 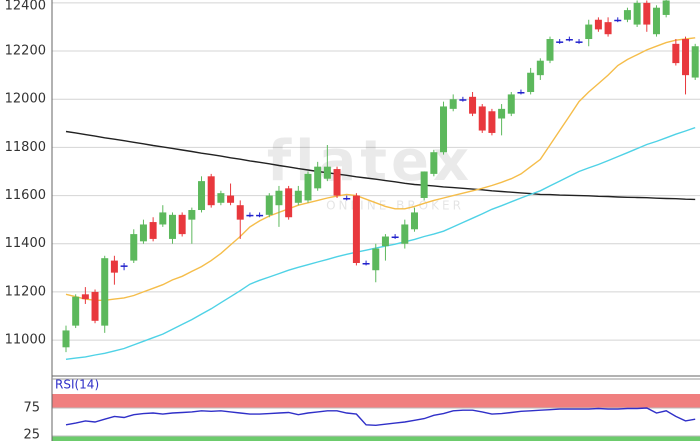 What do you see at coordinates (25, 7) in the screenshot?
I see `y-tick-label: 12400` at bounding box center [25, 7].